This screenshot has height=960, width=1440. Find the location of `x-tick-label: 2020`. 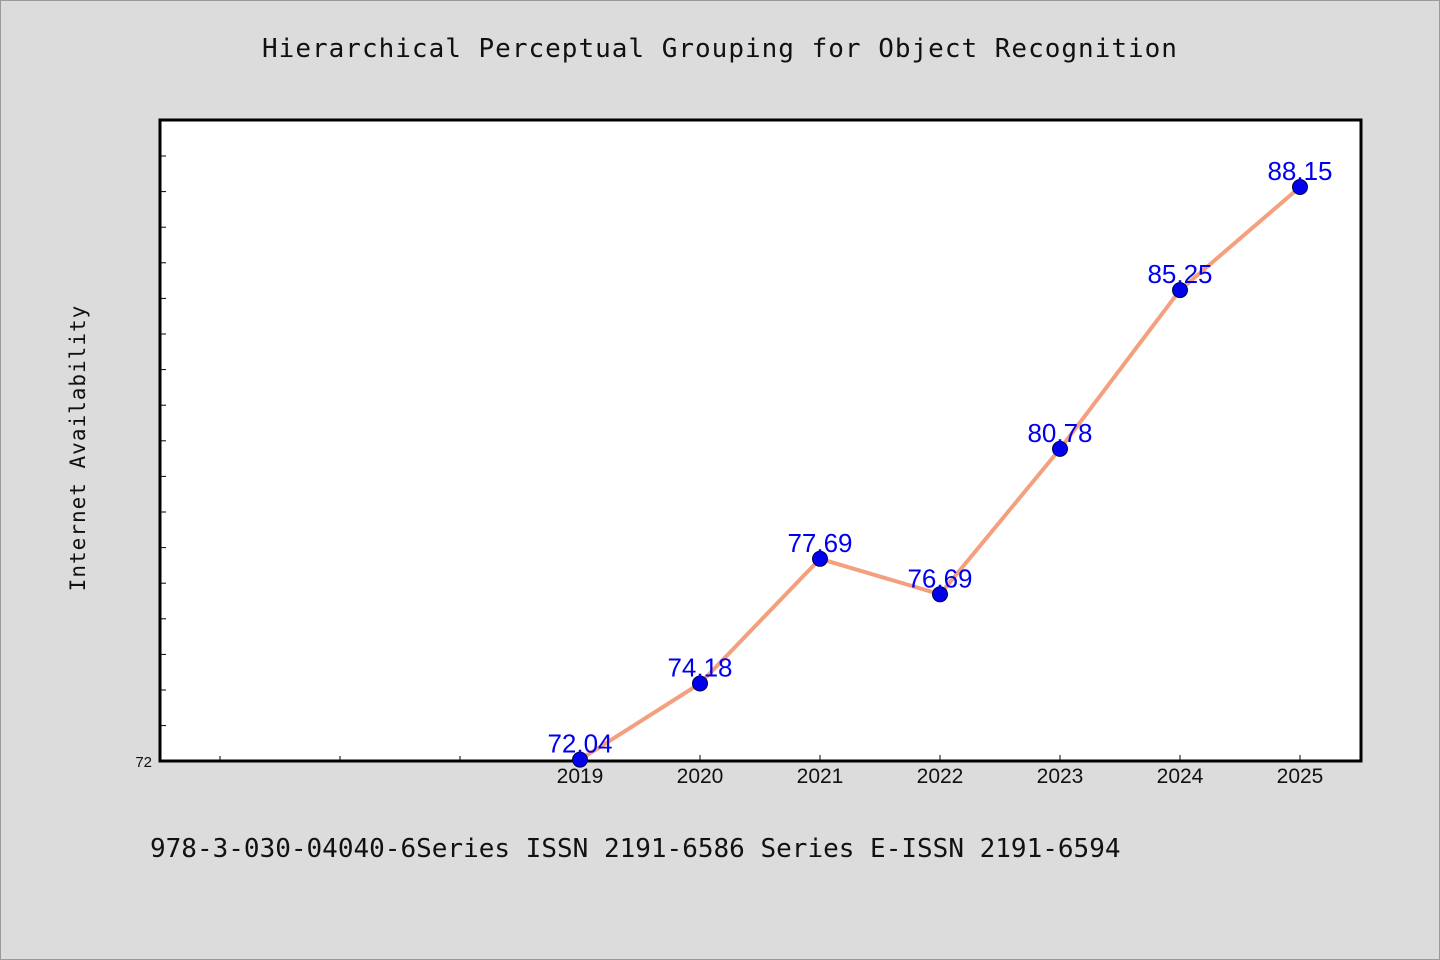

x-tick-label: 2020 is located at coordinates (700, 776).